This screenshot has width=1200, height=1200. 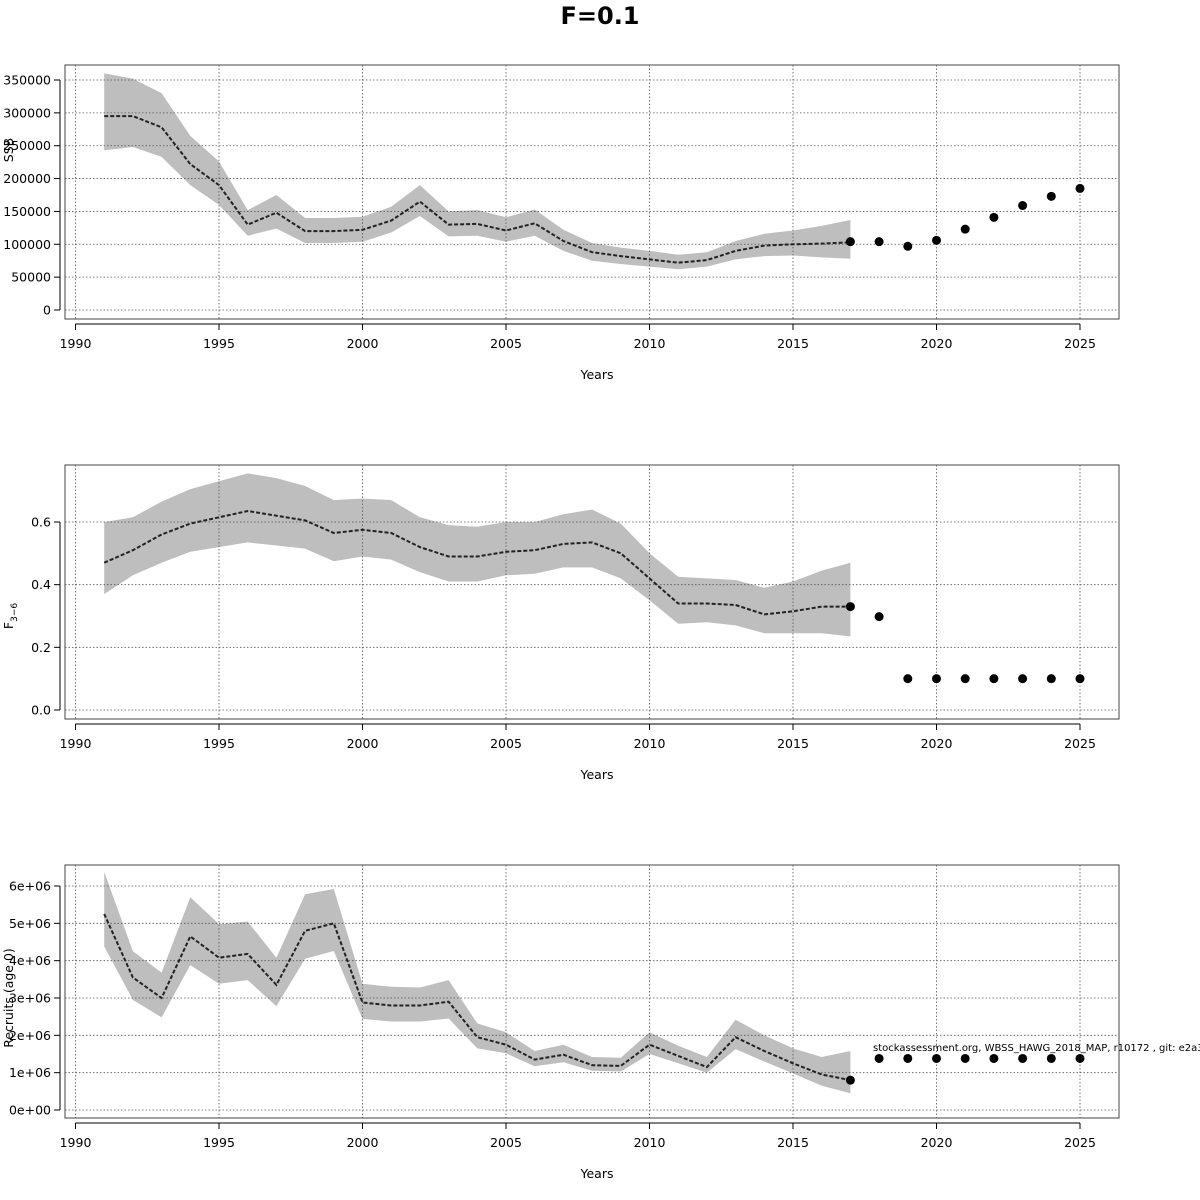 I want to click on ssb-point-2022, so click(x=994, y=217).